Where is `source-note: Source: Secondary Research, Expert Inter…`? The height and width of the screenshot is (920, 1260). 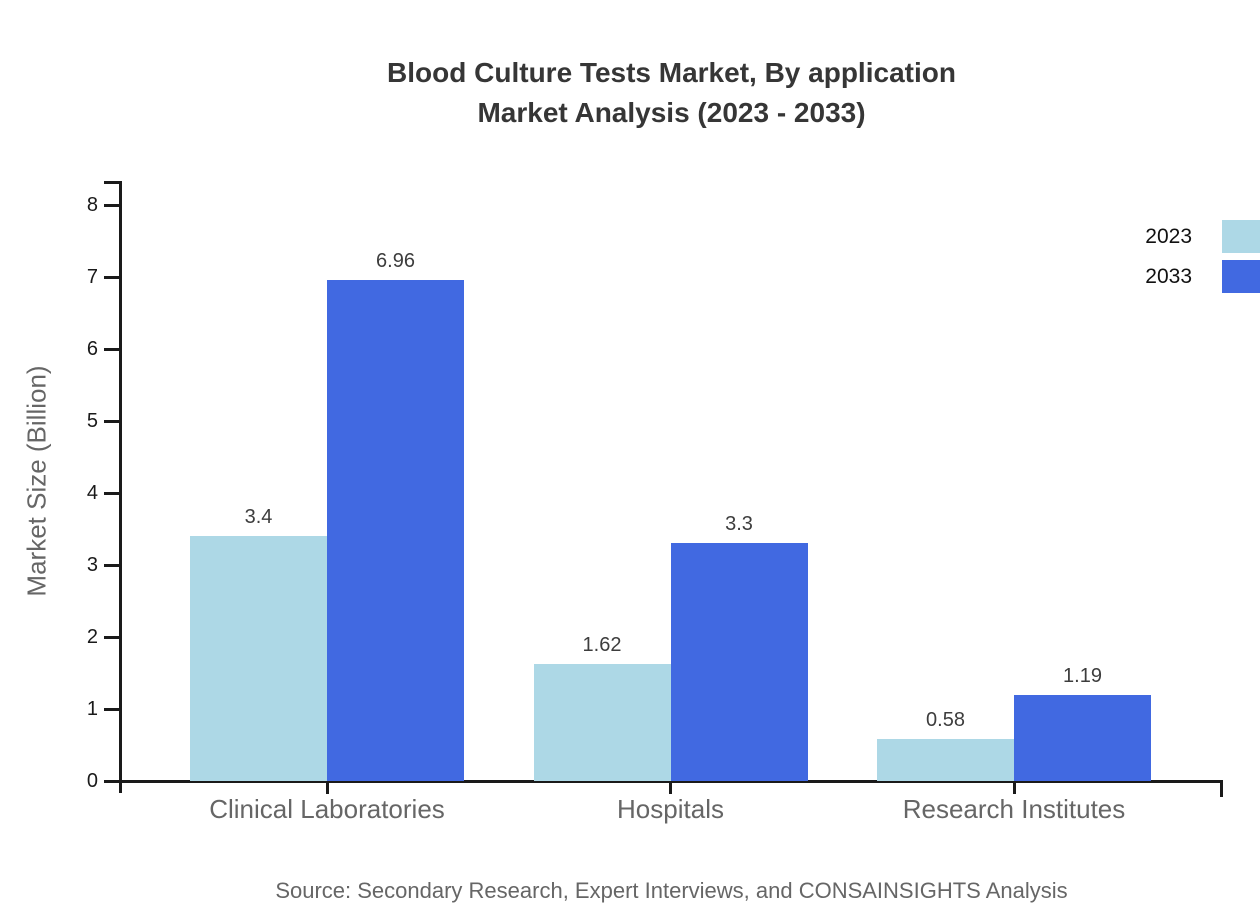 source-note: Source: Secondary Research, Expert Inter… is located at coordinates (671, 890).